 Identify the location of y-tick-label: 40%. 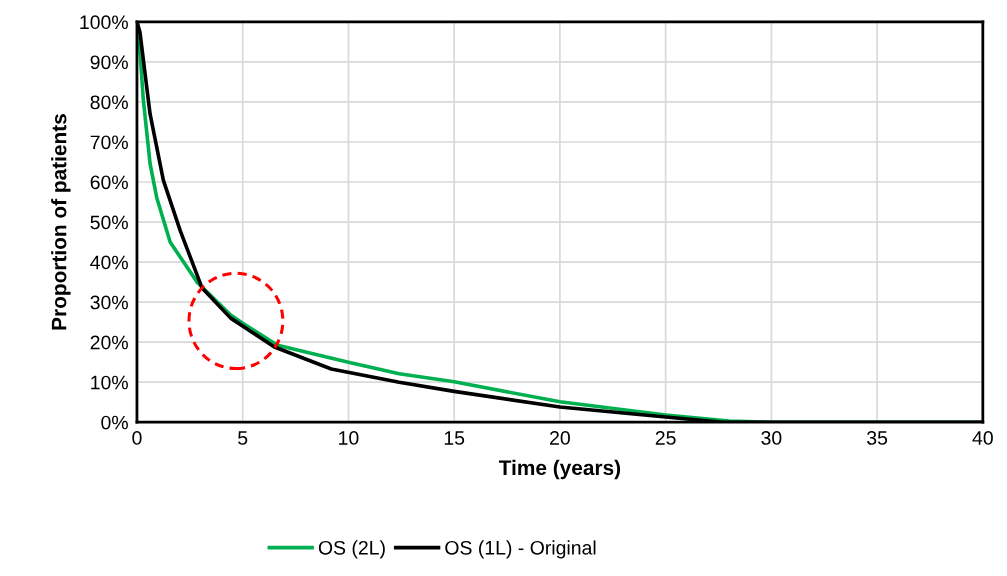
(109, 262).